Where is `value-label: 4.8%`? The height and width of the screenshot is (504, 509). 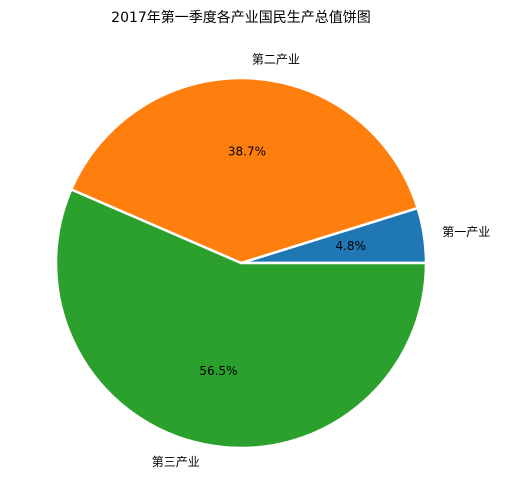 value-label: 4.8% is located at coordinates (350, 246).